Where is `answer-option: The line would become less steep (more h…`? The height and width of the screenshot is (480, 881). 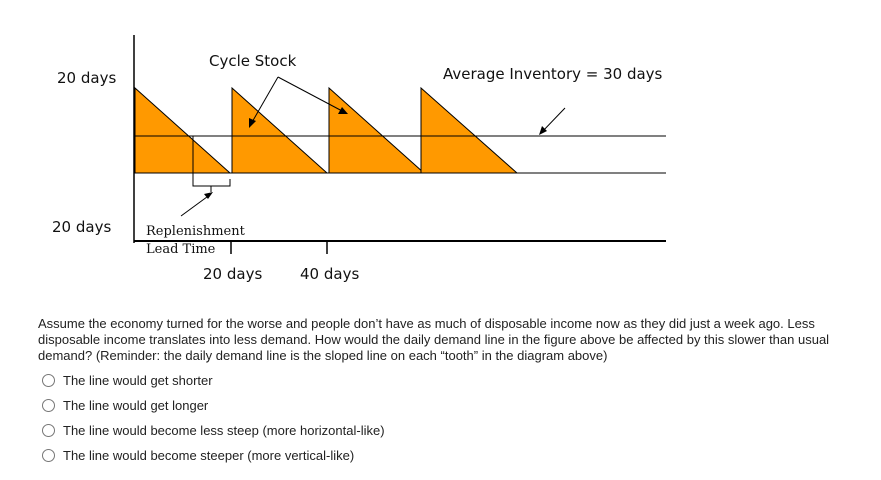
answer-option: The line would become less steep (more h… is located at coordinates (213, 430).